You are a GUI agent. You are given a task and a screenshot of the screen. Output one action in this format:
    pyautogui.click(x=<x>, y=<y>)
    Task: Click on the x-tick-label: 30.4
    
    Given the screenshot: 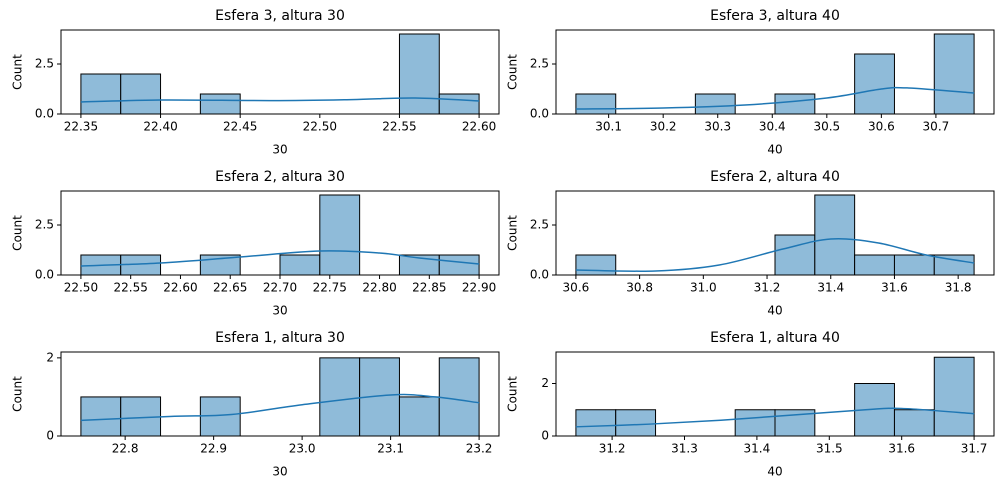 What is the action you would take?
    pyautogui.click(x=772, y=127)
    